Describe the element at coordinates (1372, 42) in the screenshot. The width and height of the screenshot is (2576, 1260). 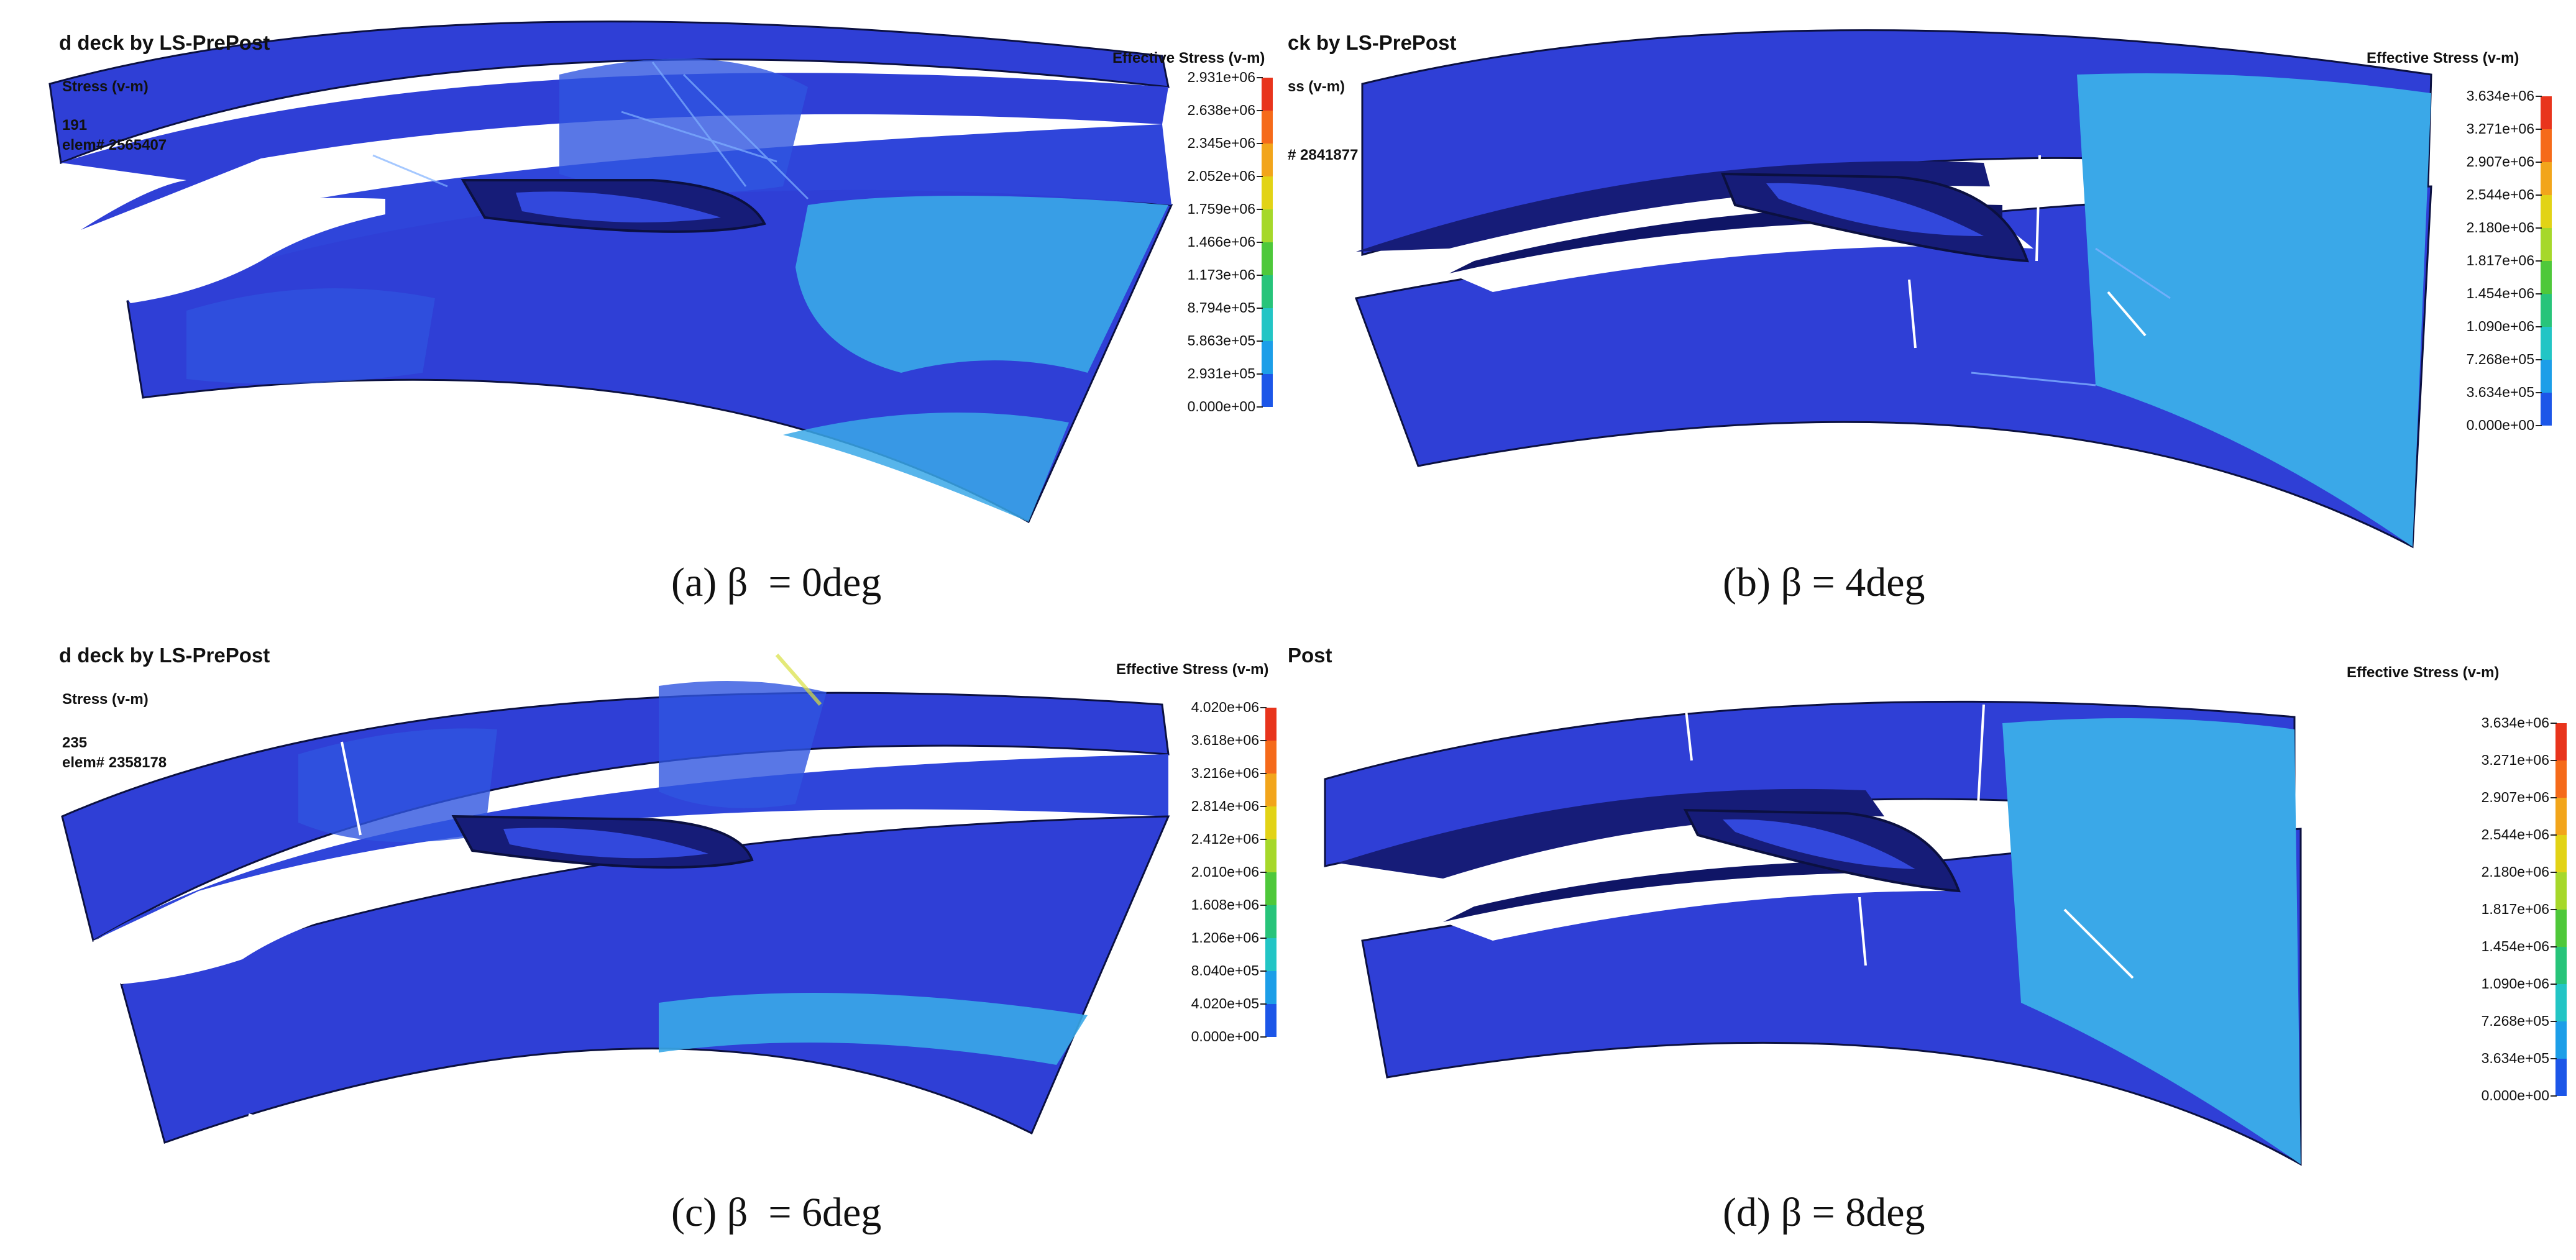
I see `panel-title: ck by LS-PrePost` at that location.